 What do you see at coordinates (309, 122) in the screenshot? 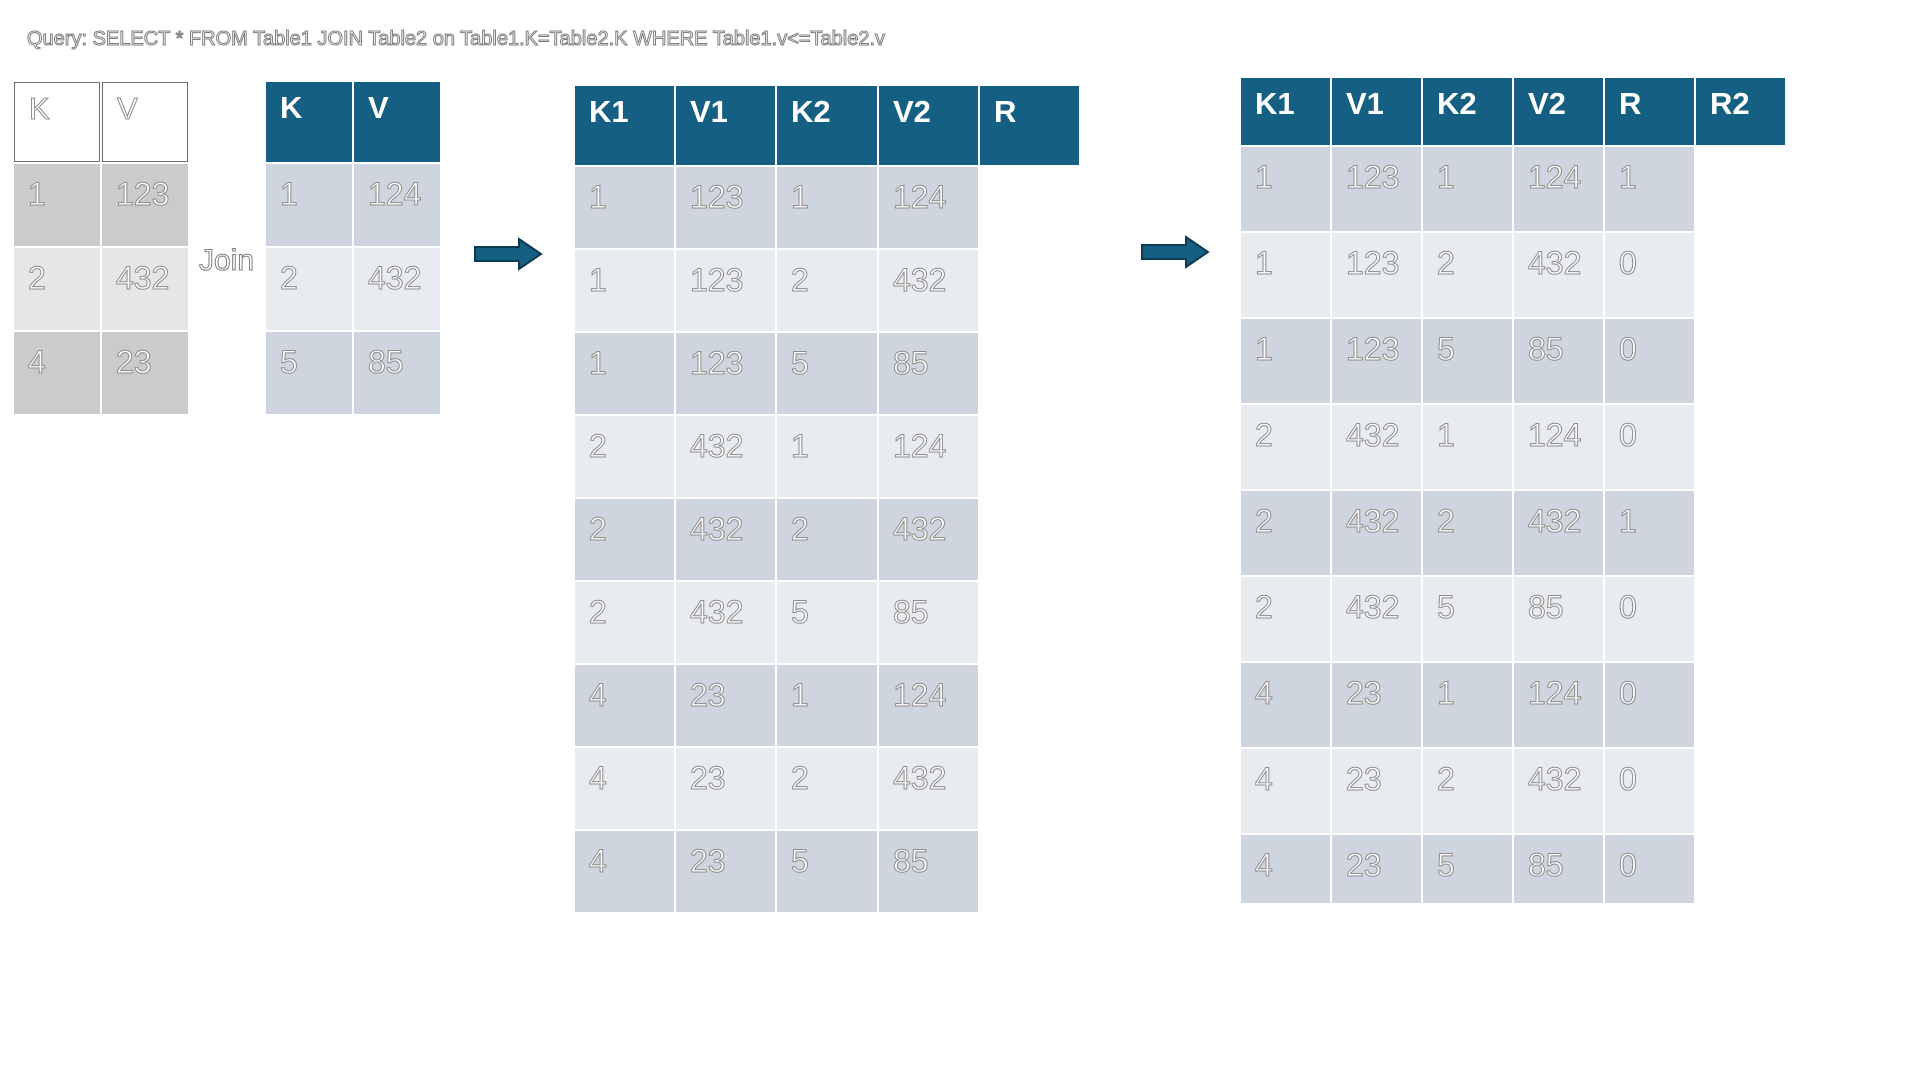
I see `header-cell: K` at bounding box center [309, 122].